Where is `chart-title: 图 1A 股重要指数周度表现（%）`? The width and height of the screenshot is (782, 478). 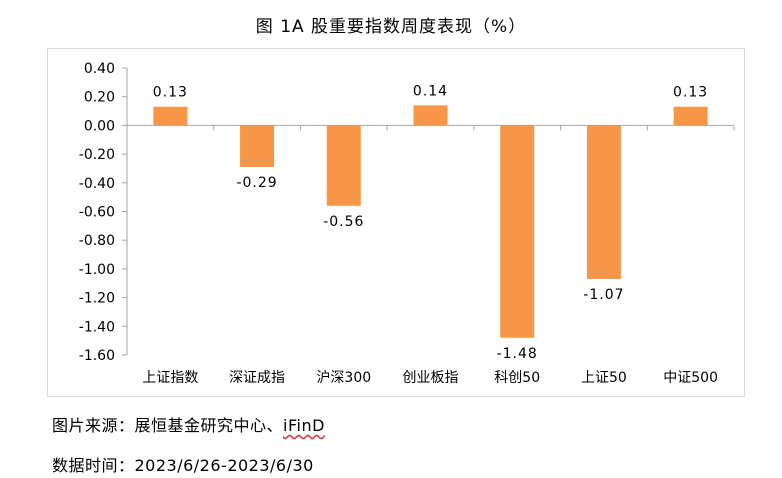 chart-title: 图 1A 股重要指数周度表现（%） is located at coordinates (391, 27).